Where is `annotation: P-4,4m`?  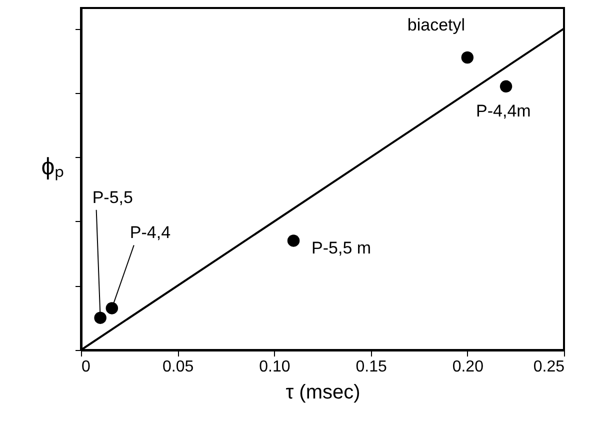
annotation: P-4,4m is located at coordinates (503, 110).